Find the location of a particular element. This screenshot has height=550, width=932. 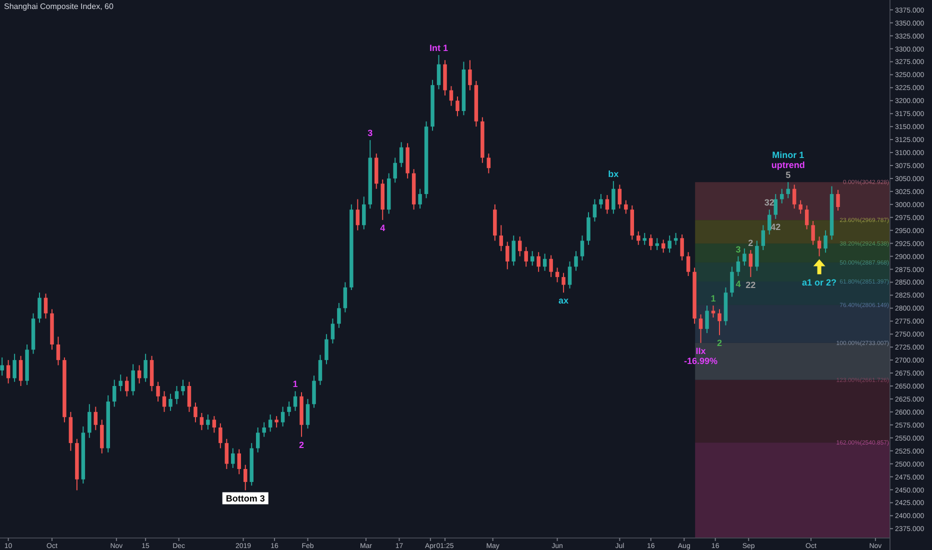

annotation: Minor 1 is located at coordinates (788, 155).